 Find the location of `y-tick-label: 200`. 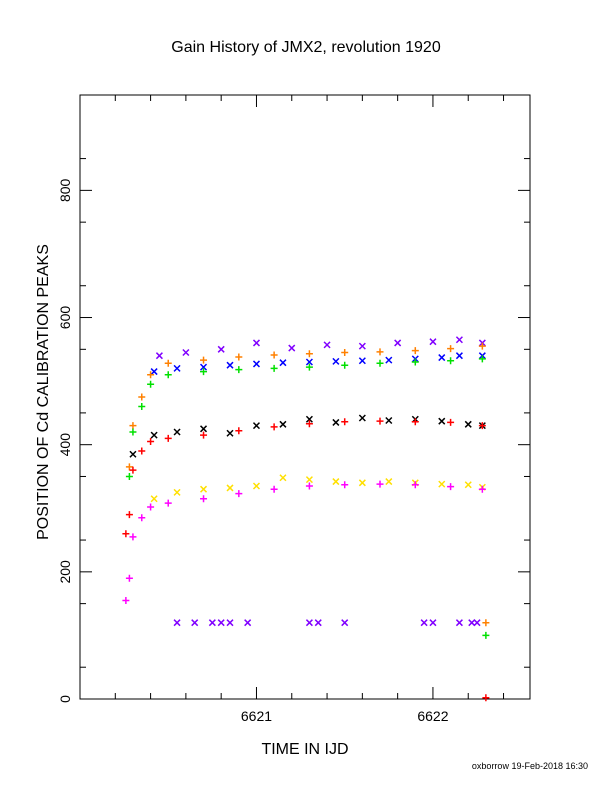

y-tick-label: 200 is located at coordinates (65, 572).